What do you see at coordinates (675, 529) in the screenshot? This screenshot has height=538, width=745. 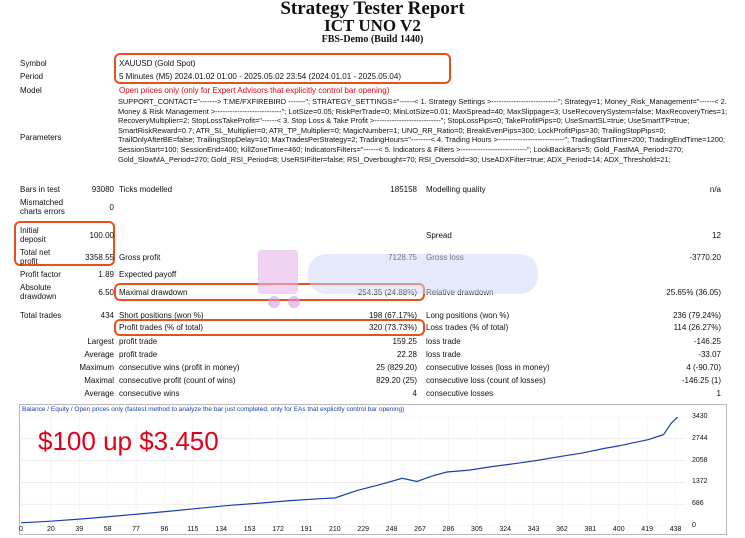 I see `x-tick-label: 438` at bounding box center [675, 529].